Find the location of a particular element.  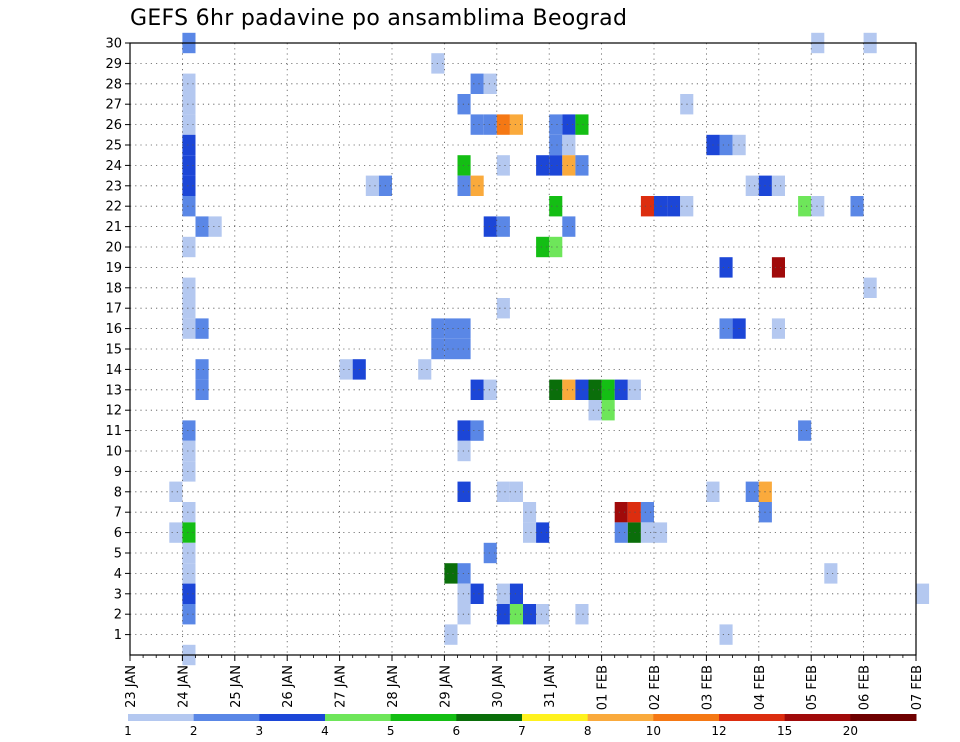

y-tick-label: 21 is located at coordinates (113, 227).